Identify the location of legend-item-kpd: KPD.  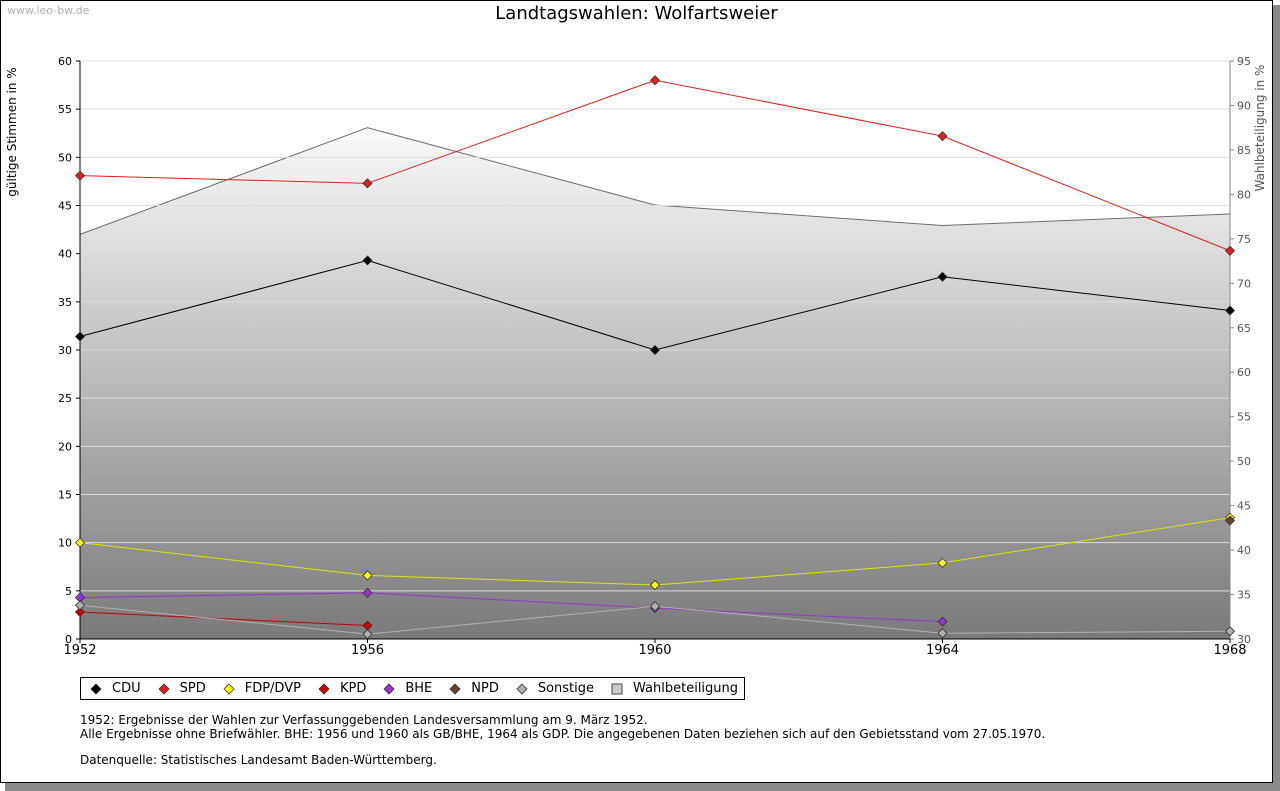
(341, 688).